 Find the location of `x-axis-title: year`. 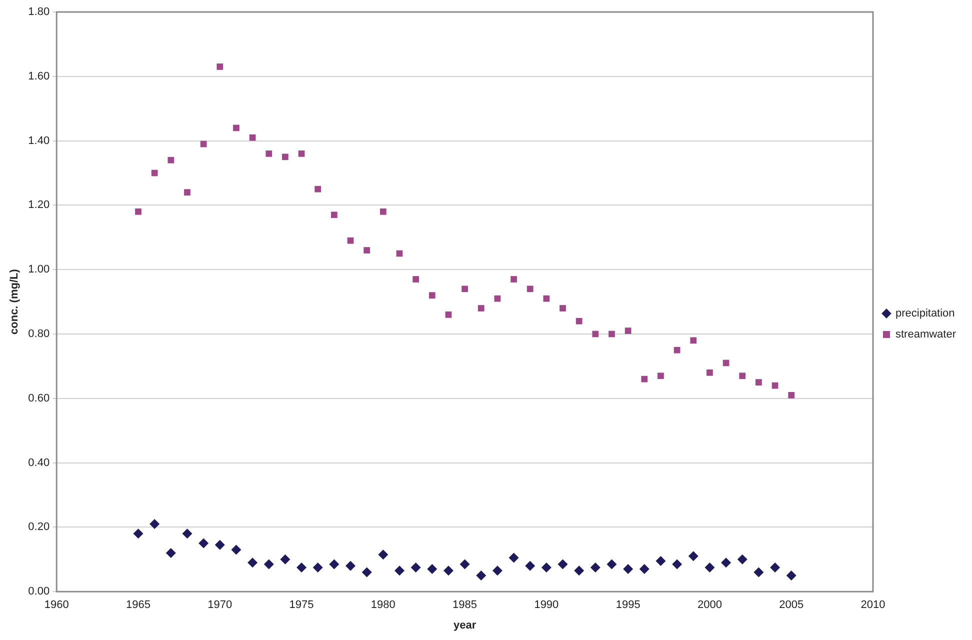

x-axis-title: year is located at coordinates (465, 625).